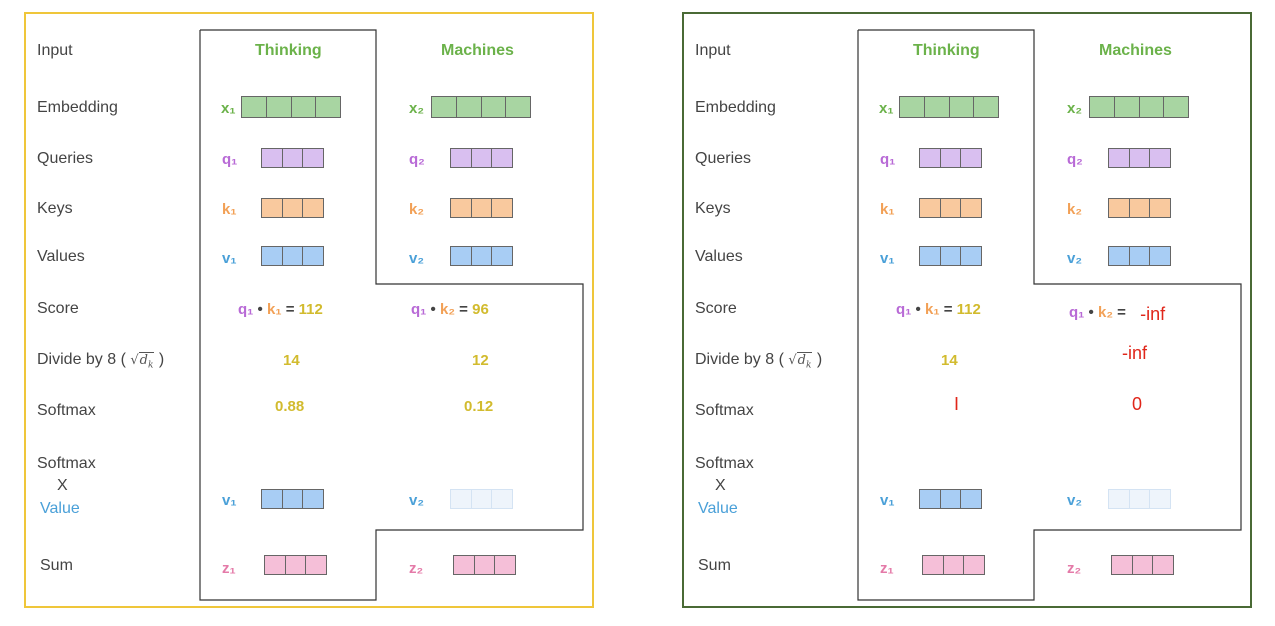 The width and height of the screenshot is (1275, 626). I want to click on score2-value: 96, so click(480, 309).